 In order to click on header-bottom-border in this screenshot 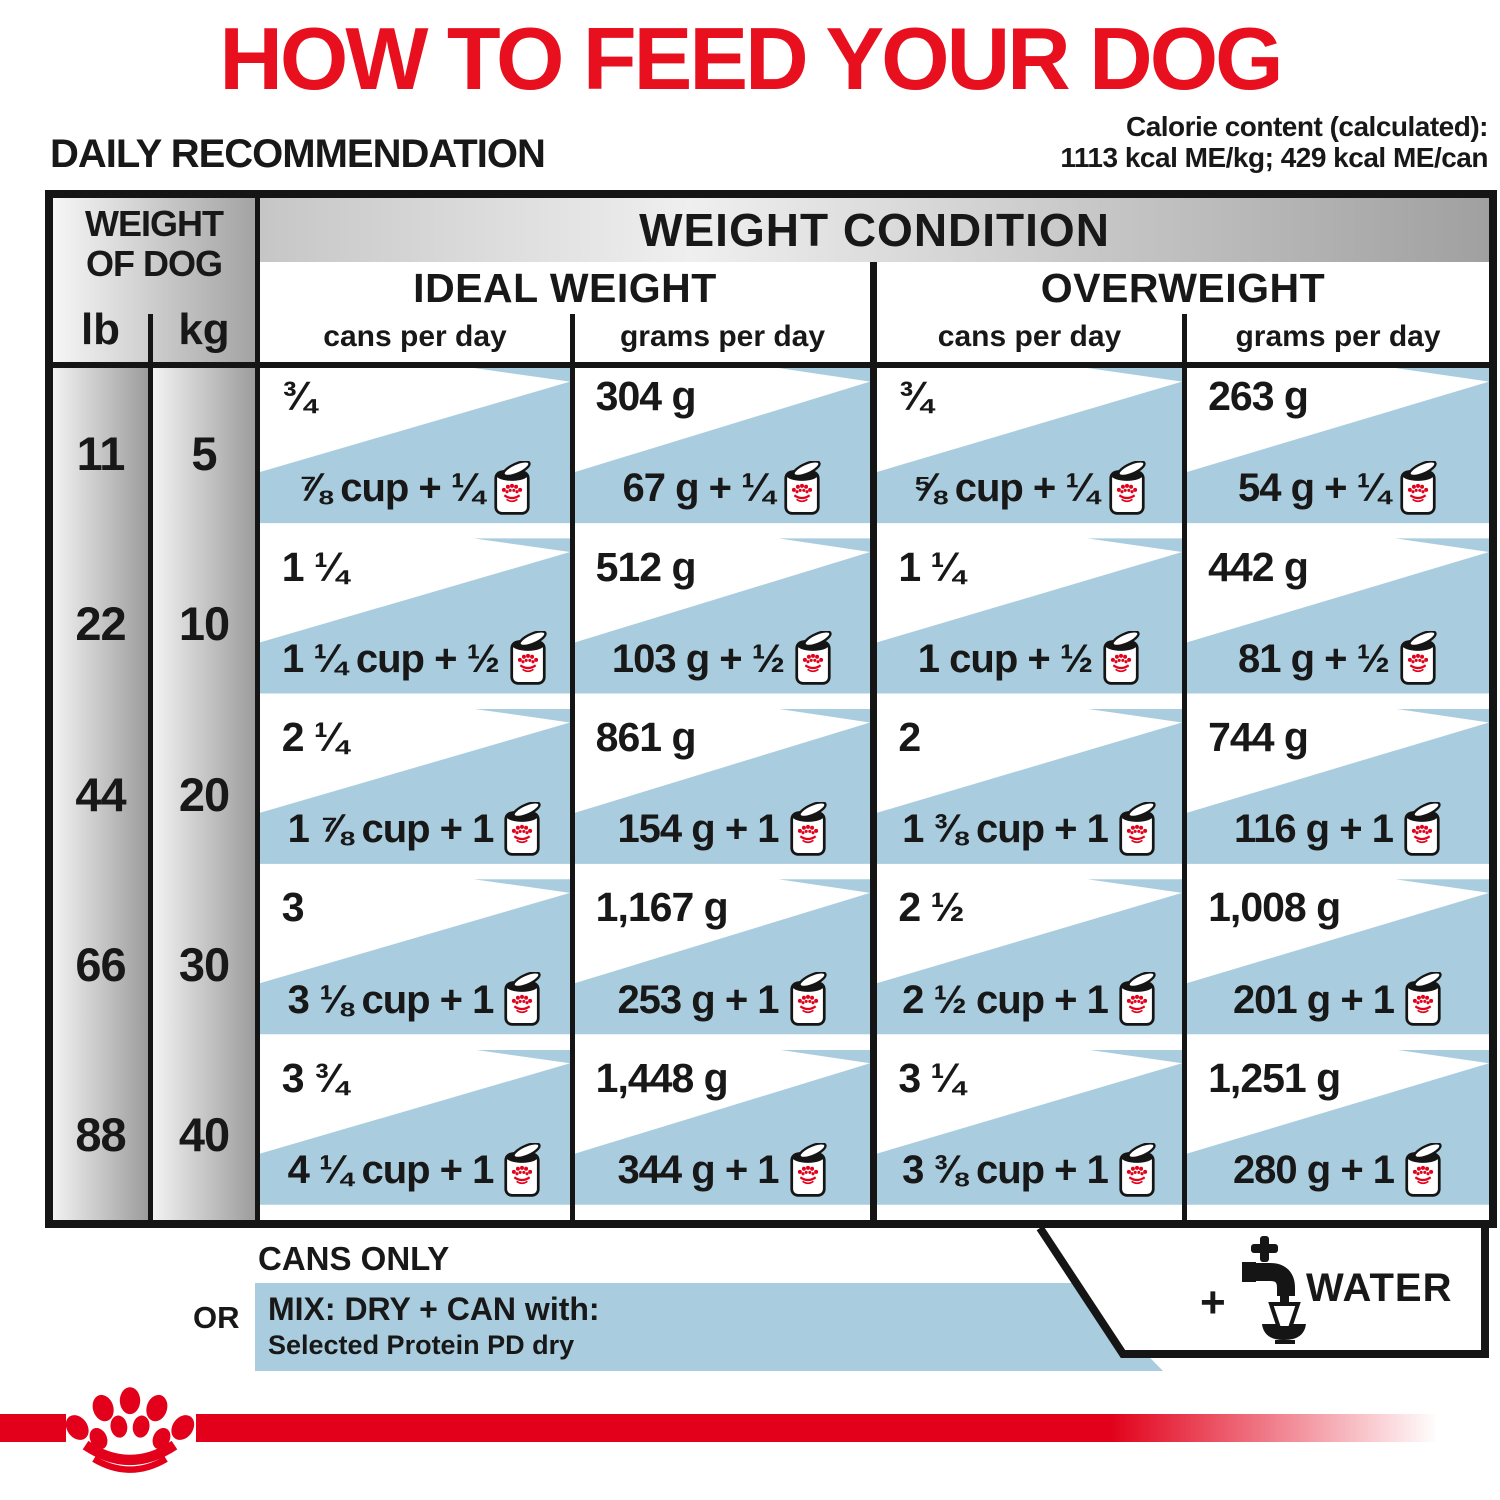, I will do `click(771, 365)`.